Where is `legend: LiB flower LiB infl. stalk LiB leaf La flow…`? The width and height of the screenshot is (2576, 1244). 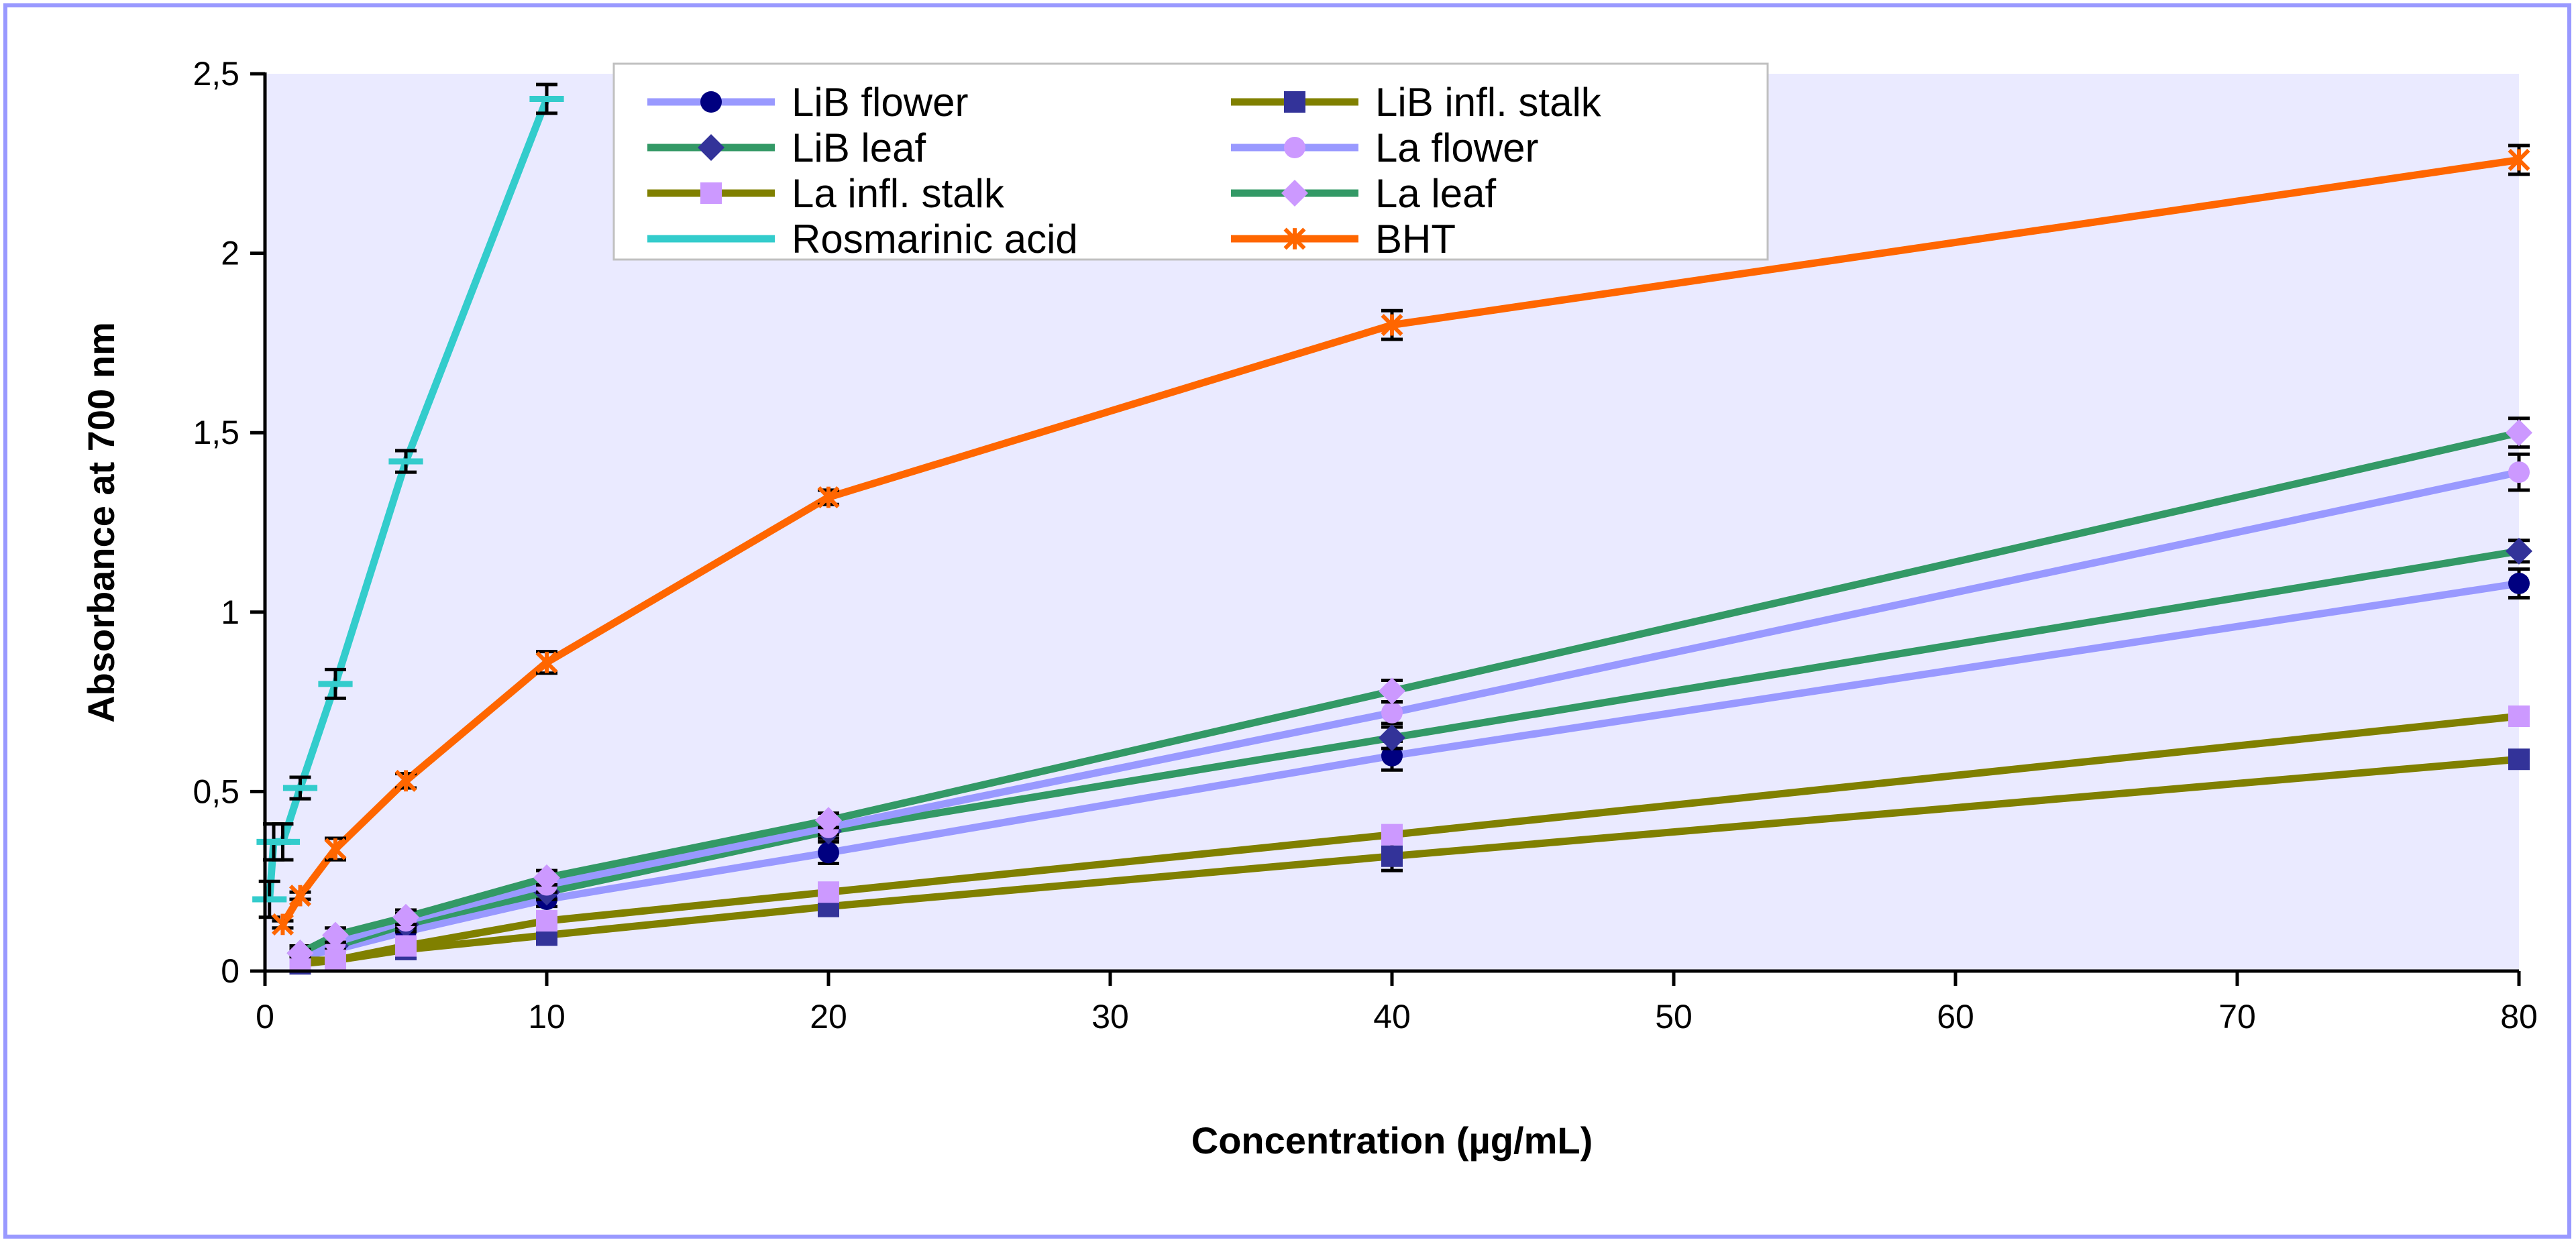
legend: LiB flower LiB infl. stalk LiB leaf La flow… is located at coordinates (1190, 162).